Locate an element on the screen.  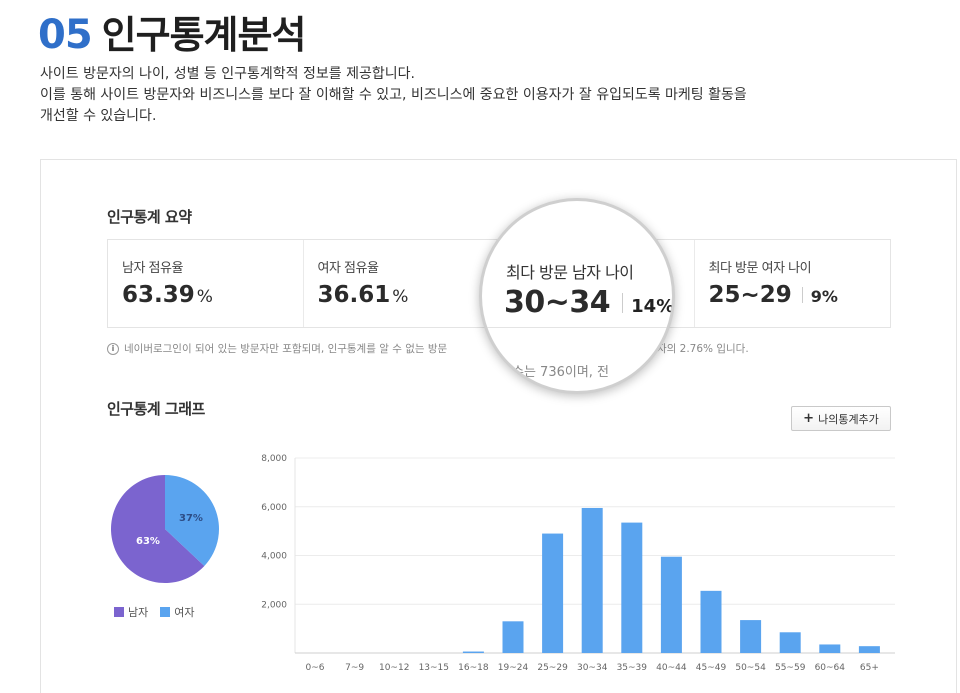
x-tick-label: 10~12 is located at coordinates (394, 668).